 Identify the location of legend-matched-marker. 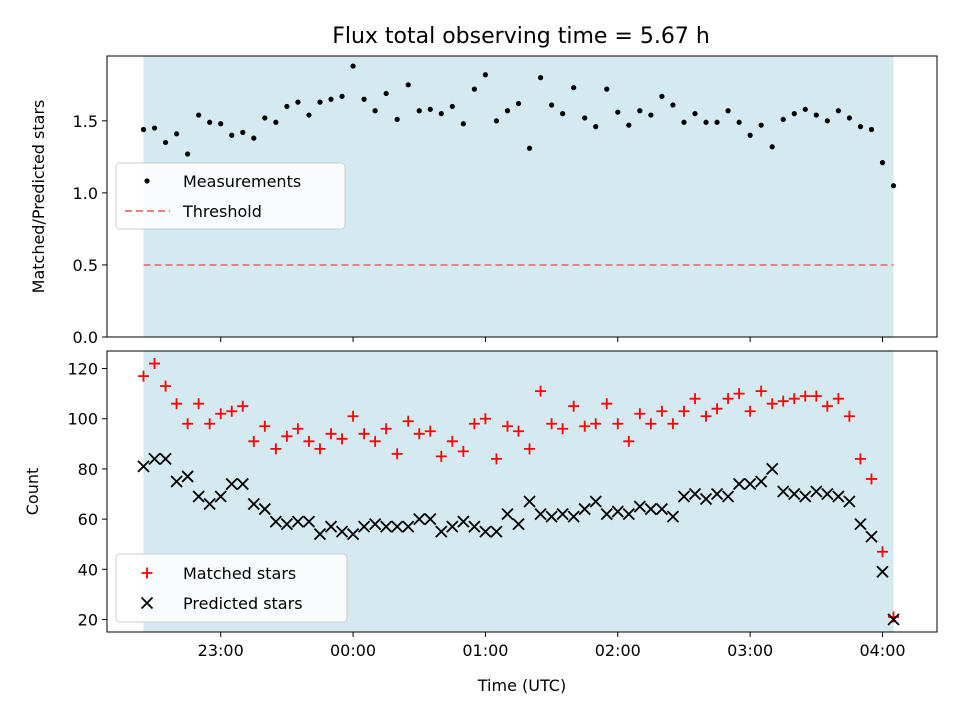
(147, 573).